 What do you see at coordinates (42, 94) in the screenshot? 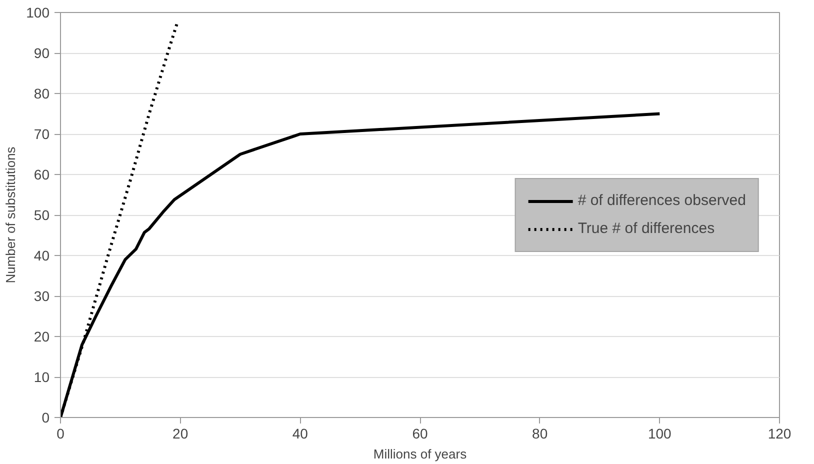
I see `y-tick-label: 80` at bounding box center [42, 94].